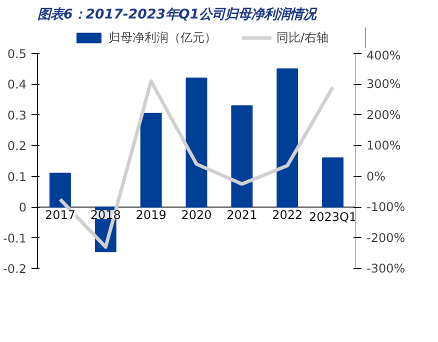  Describe the element at coordinates (22, 207) in the screenshot. I see `y-tick-label: 0` at that location.